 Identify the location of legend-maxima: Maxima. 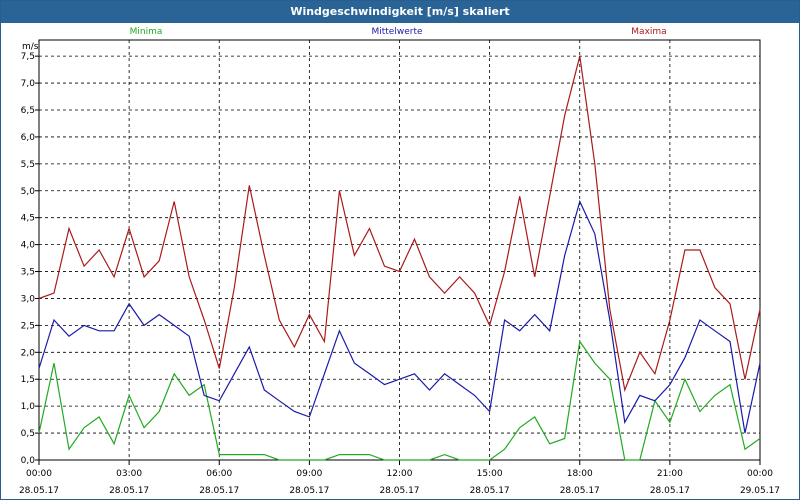
(648, 32).